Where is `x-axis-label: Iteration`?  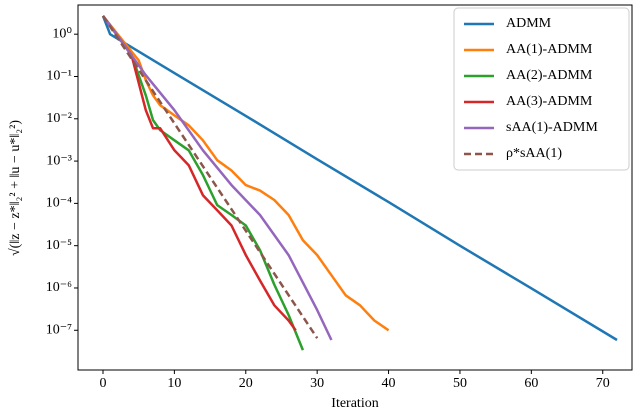
x-axis-label: Iteration is located at coordinates (354, 403).